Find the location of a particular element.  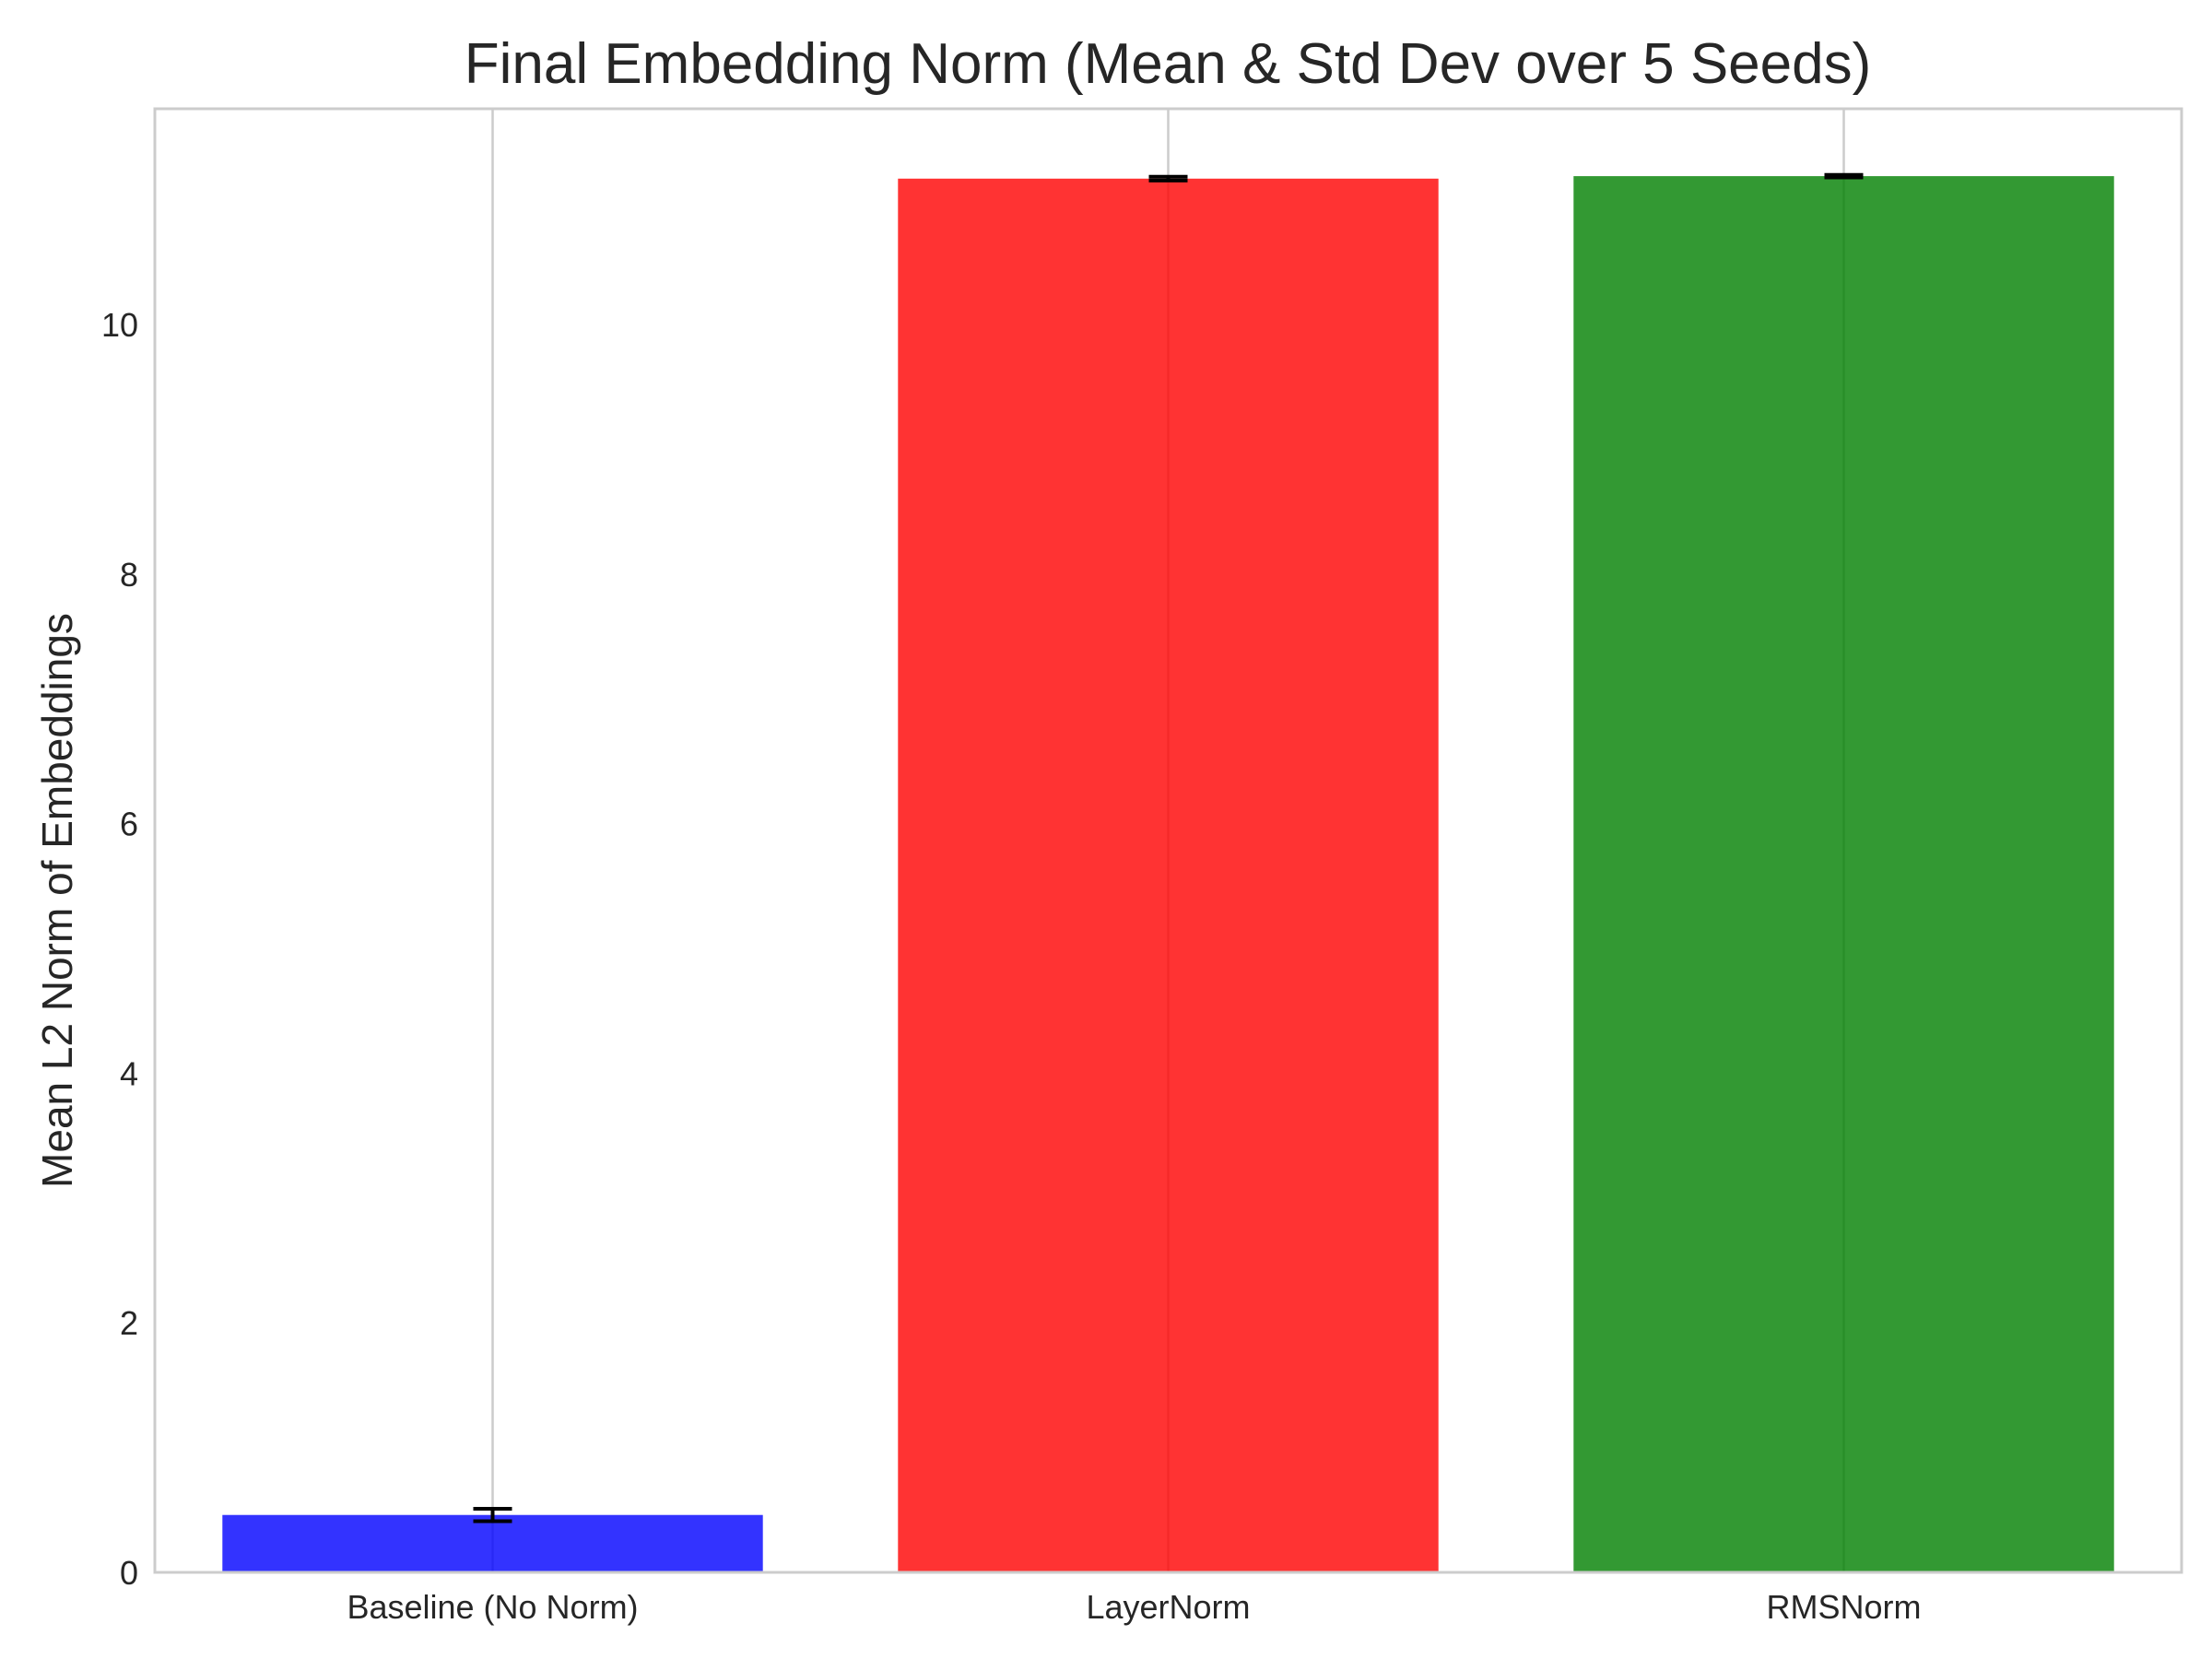

x-axis-ticks: Baseline (No Norm) LayerNorm RMSNorm is located at coordinates (1134, 1607).